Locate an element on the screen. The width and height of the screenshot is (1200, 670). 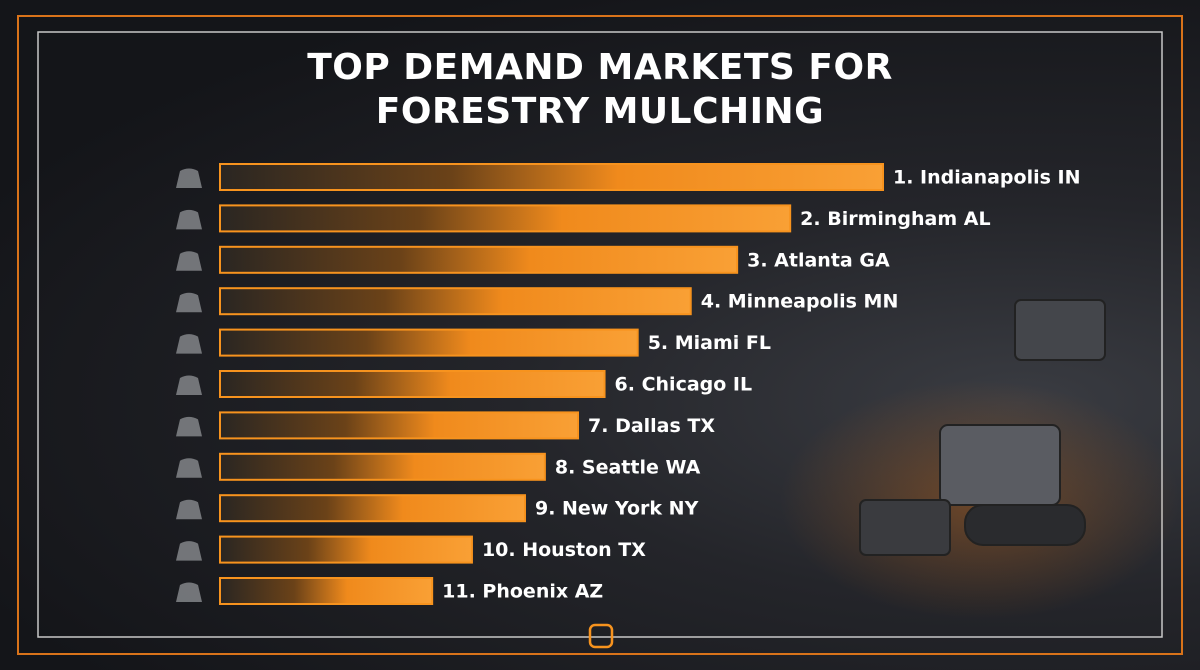
bar-label: 11. Phoenix AZ is located at coordinates (522, 592).